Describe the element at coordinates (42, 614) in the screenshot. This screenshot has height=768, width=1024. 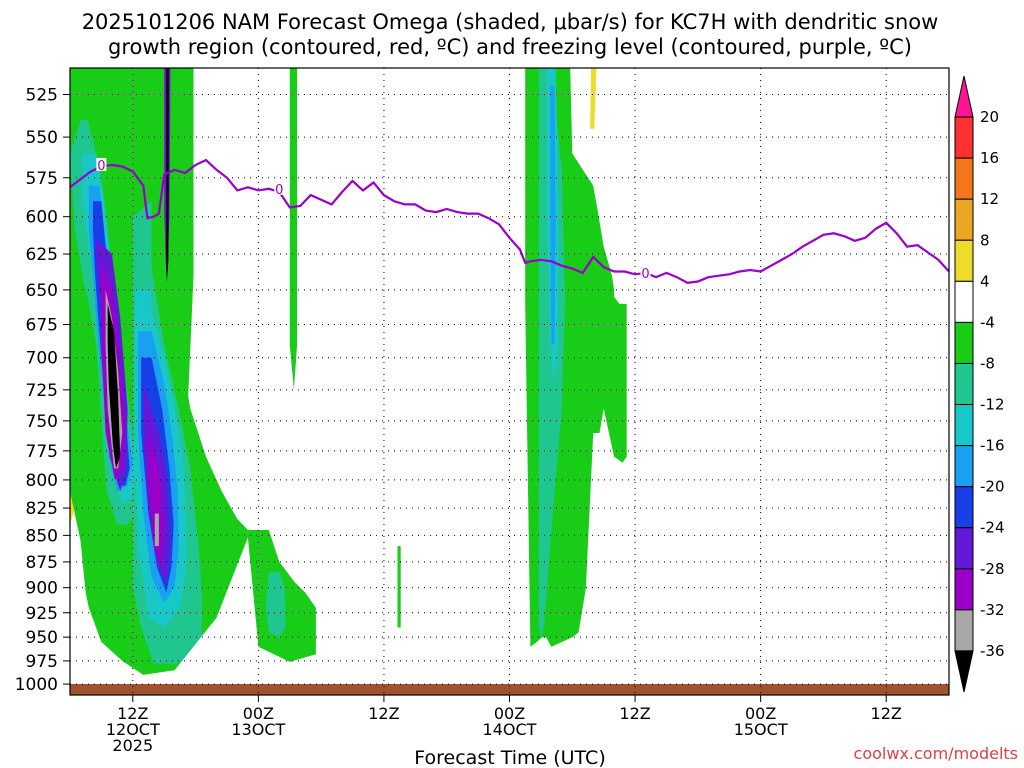
I see `pressure-tick-925: 925` at that location.